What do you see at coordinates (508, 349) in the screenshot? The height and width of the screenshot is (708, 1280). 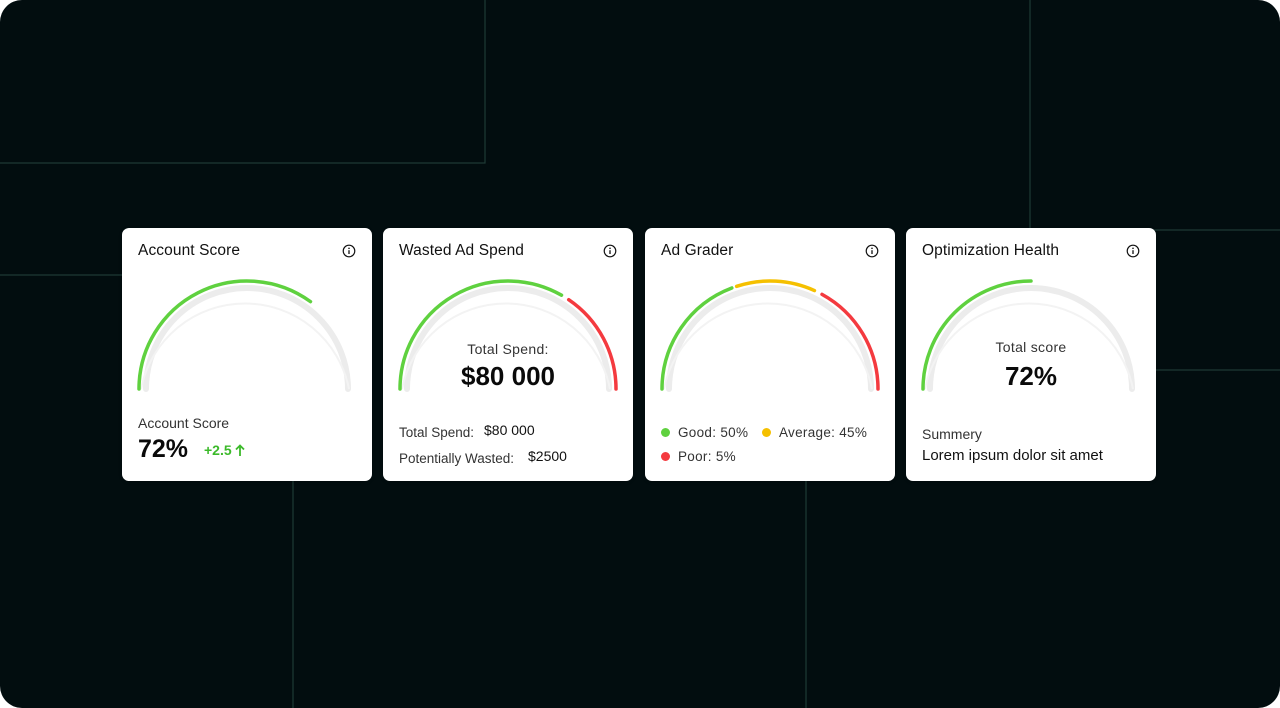 I see `gauge-center-label: Total Spend:` at bounding box center [508, 349].